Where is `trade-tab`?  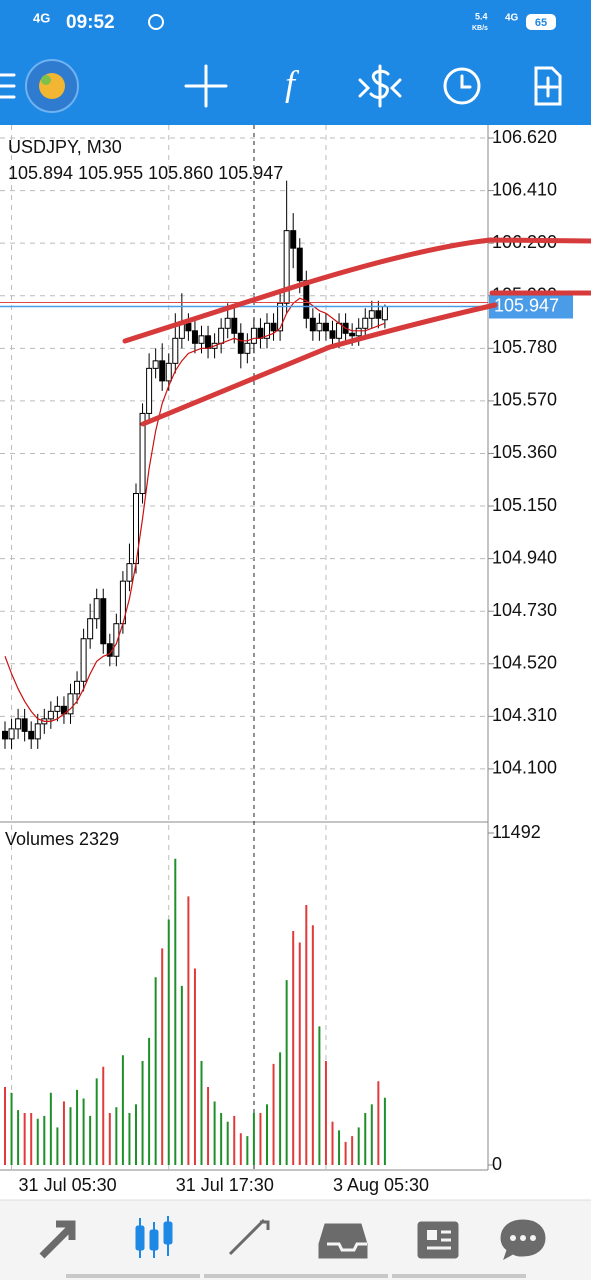
trade-tab is located at coordinates (249, 1237).